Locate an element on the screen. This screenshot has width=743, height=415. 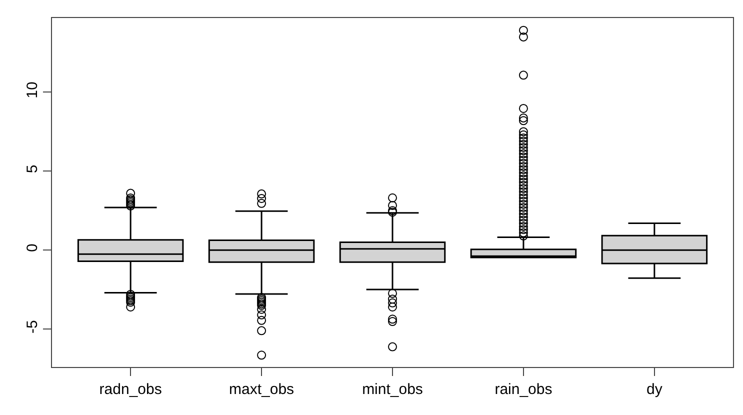
y-tick-label: -5 is located at coordinates (32, 327).